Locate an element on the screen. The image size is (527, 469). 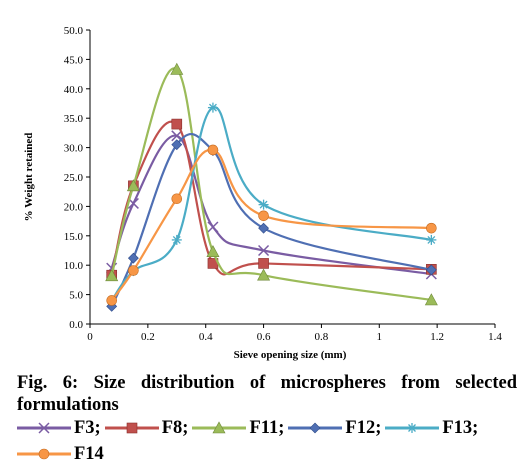
y-tick-label: 45.0 is located at coordinates (74, 60).